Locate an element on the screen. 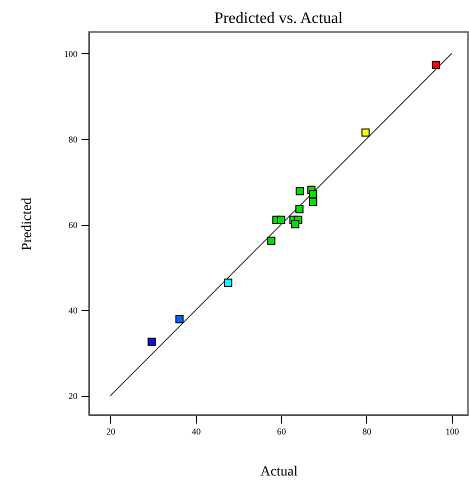 The width and height of the screenshot is (469, 500). x-tick-label: 100 is located at coordinates (453, 431).